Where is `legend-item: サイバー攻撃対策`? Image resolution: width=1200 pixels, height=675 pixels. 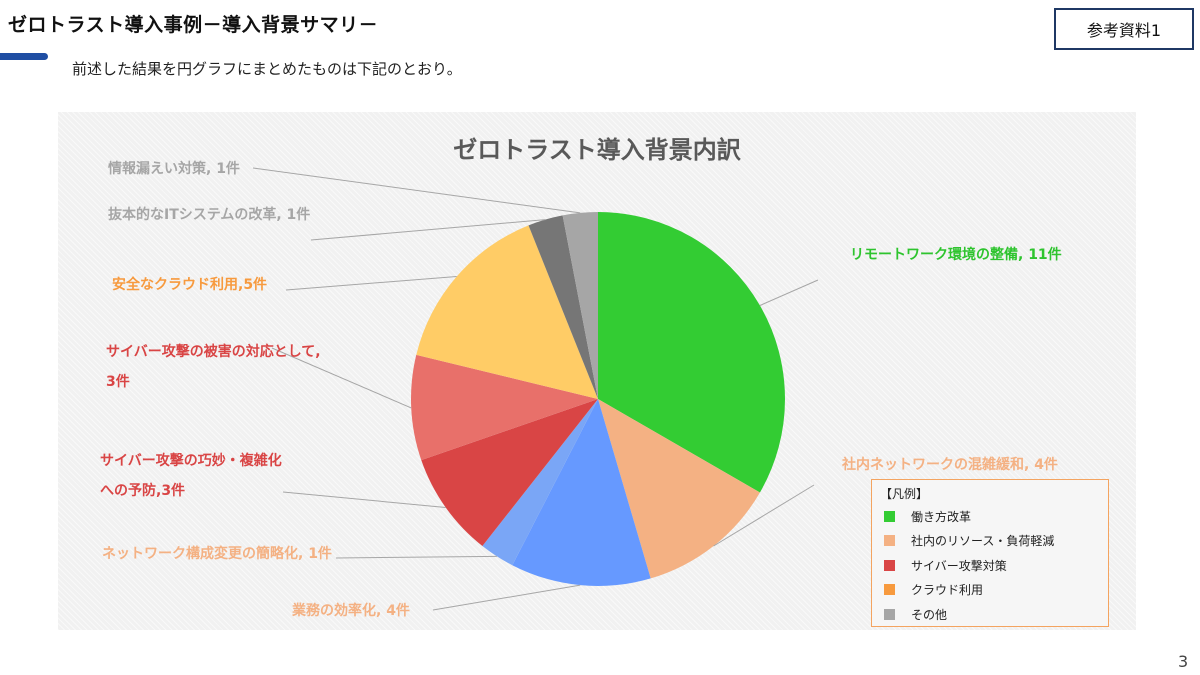
legend-item: サイバー攻撃対策 is located at coordinates (990, 565).